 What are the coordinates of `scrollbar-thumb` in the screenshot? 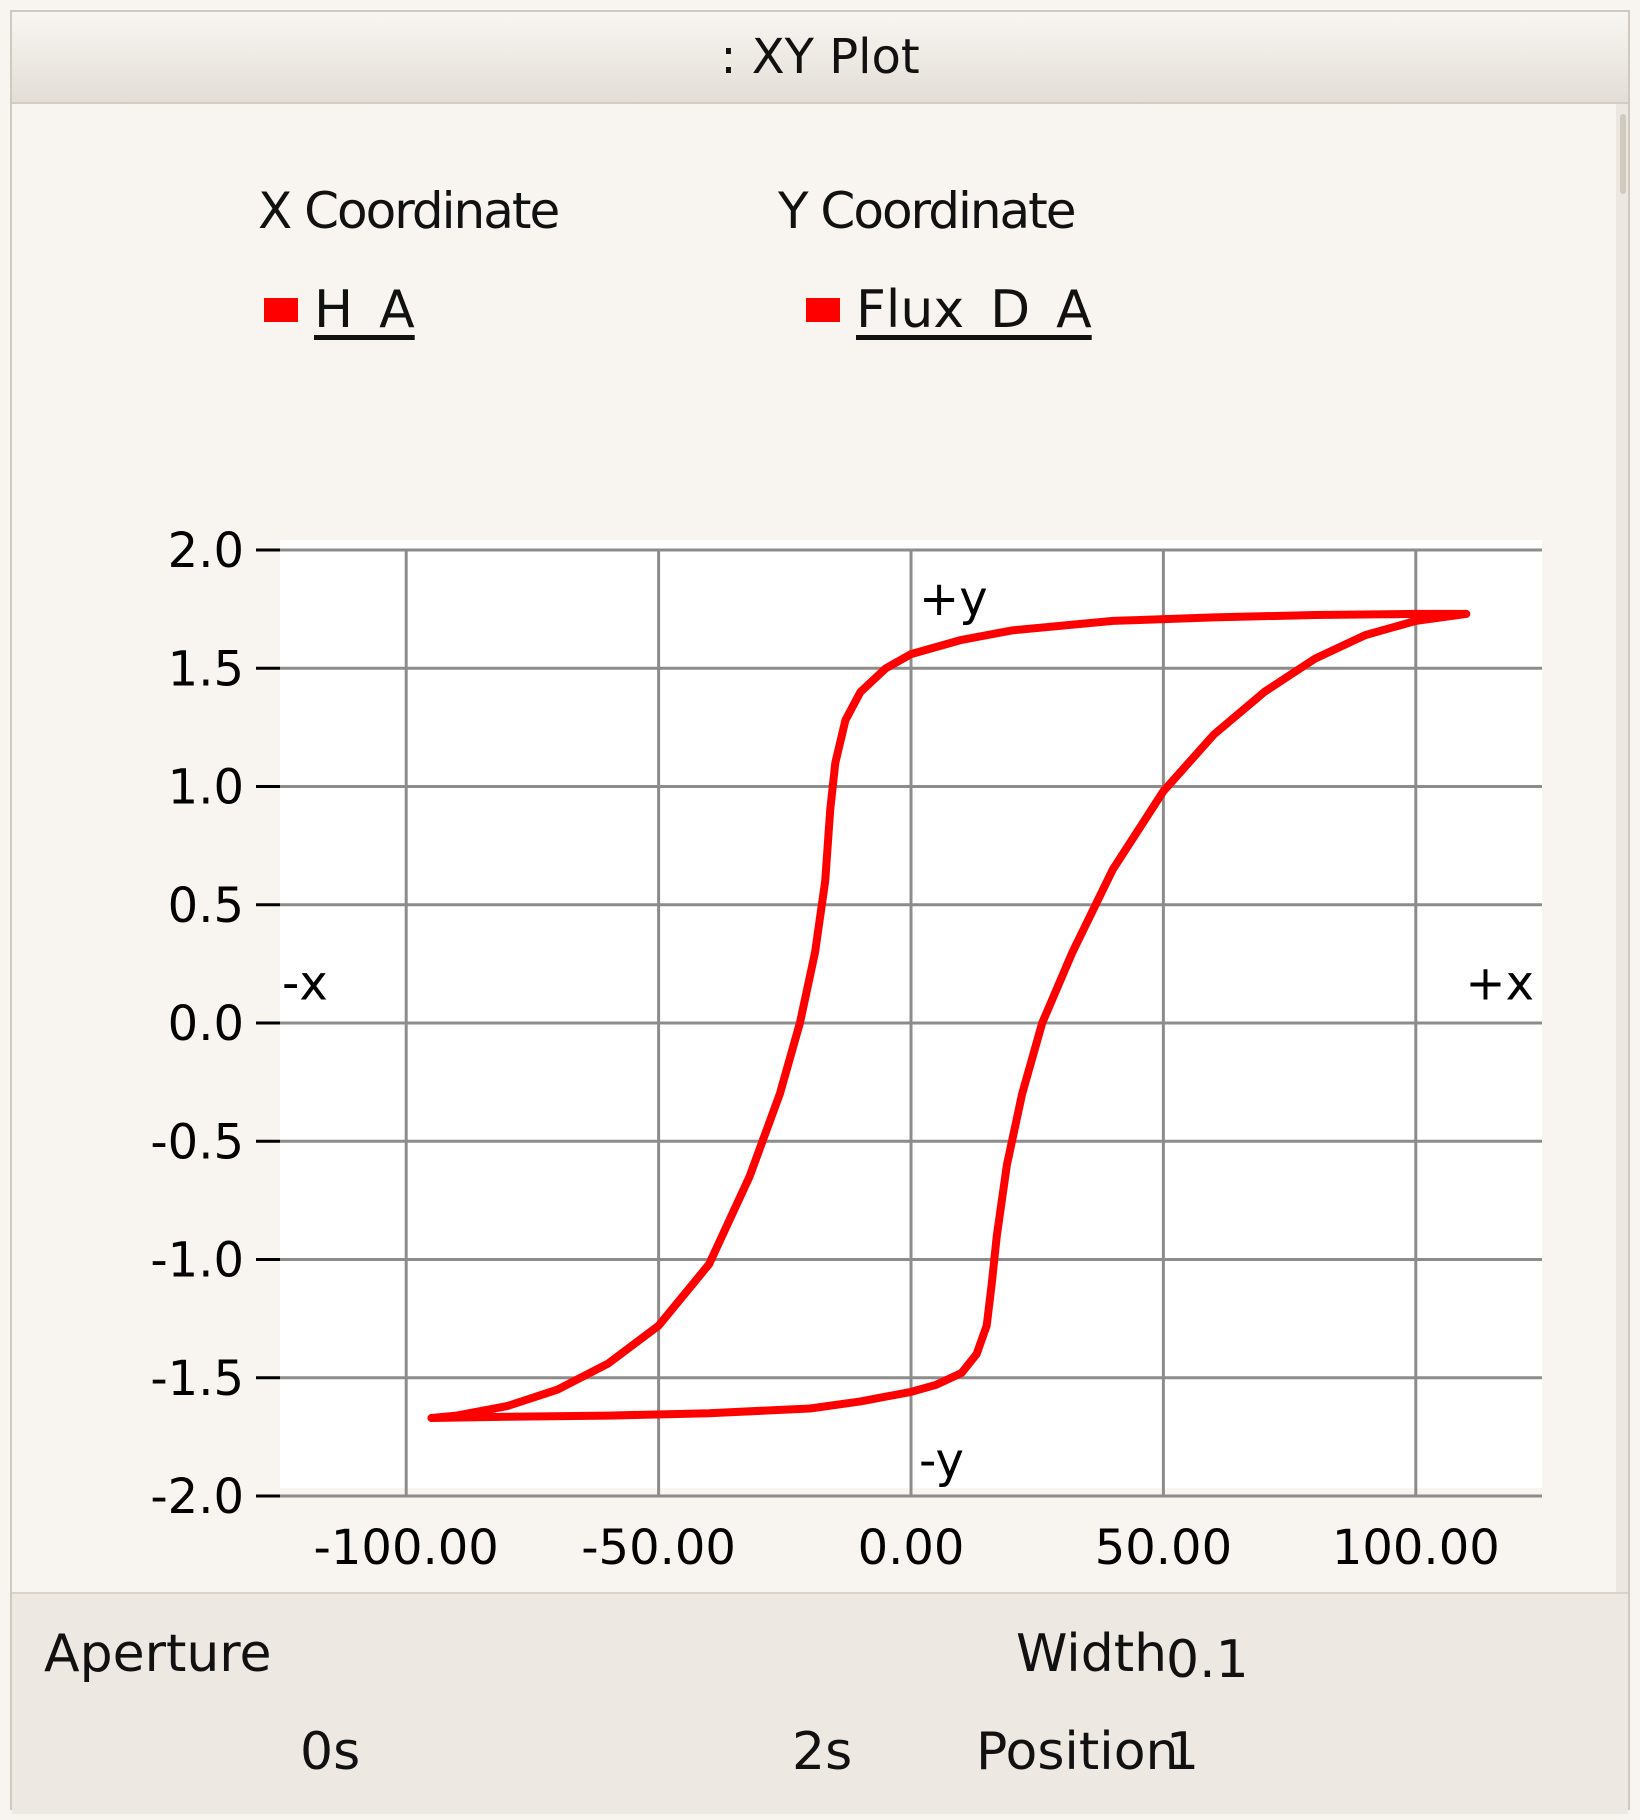 It's located at (1623, 154).